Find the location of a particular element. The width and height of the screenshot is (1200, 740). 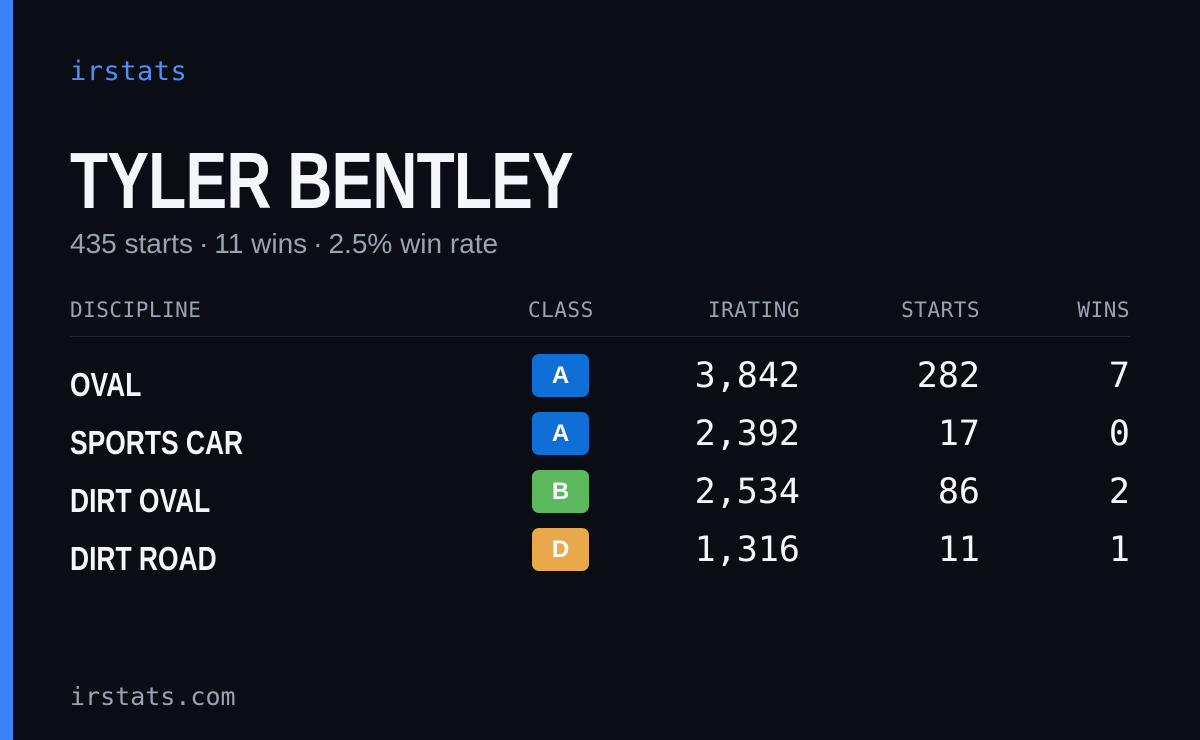

header-class: CLASS is located at coordinates (561, 310).